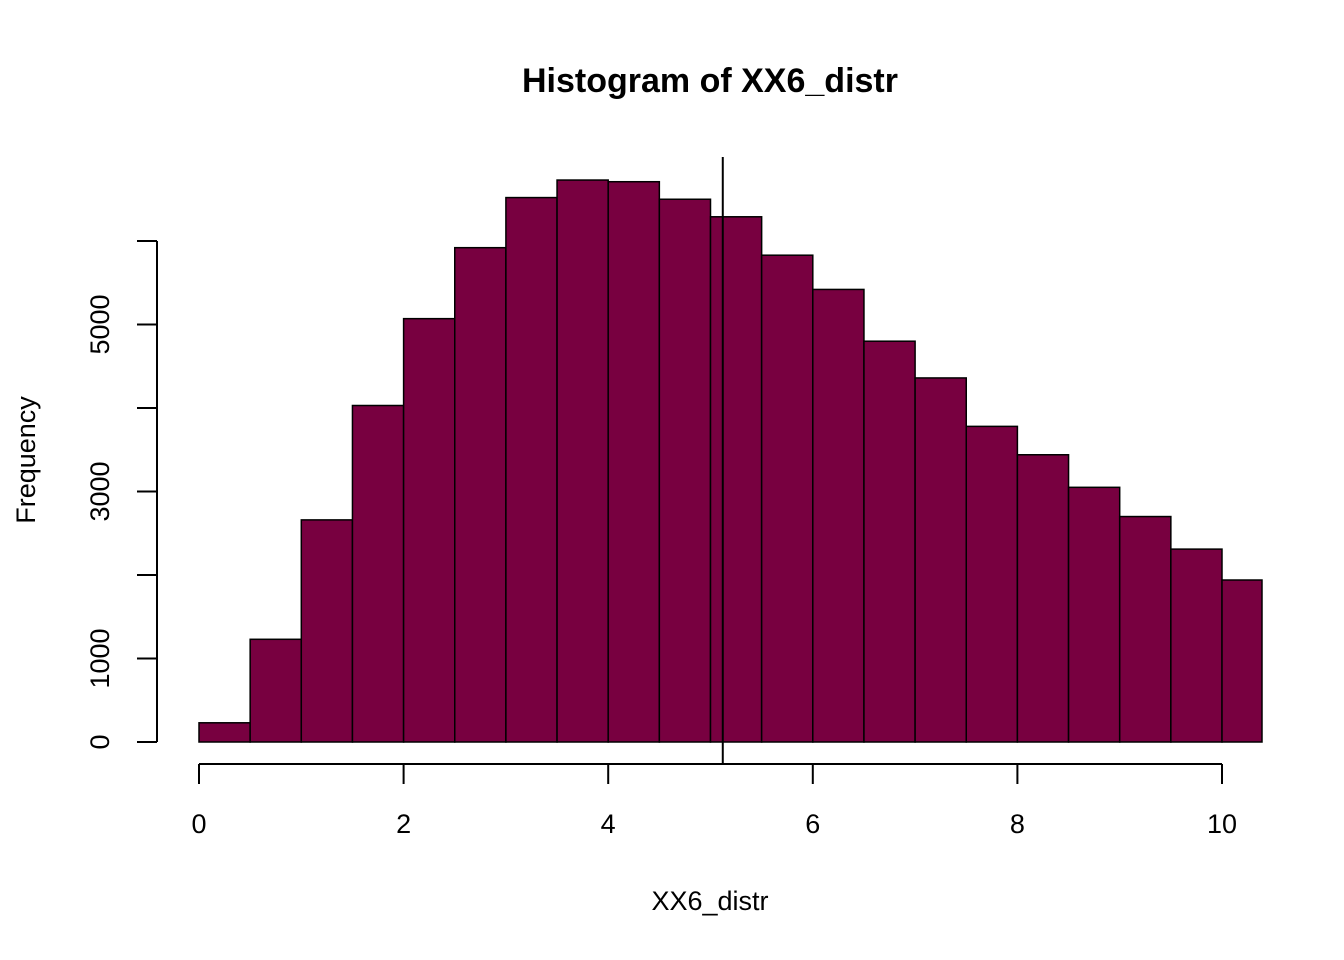  I want to click on y-axis: 0 1000 3000 5000, so click(121, 495).